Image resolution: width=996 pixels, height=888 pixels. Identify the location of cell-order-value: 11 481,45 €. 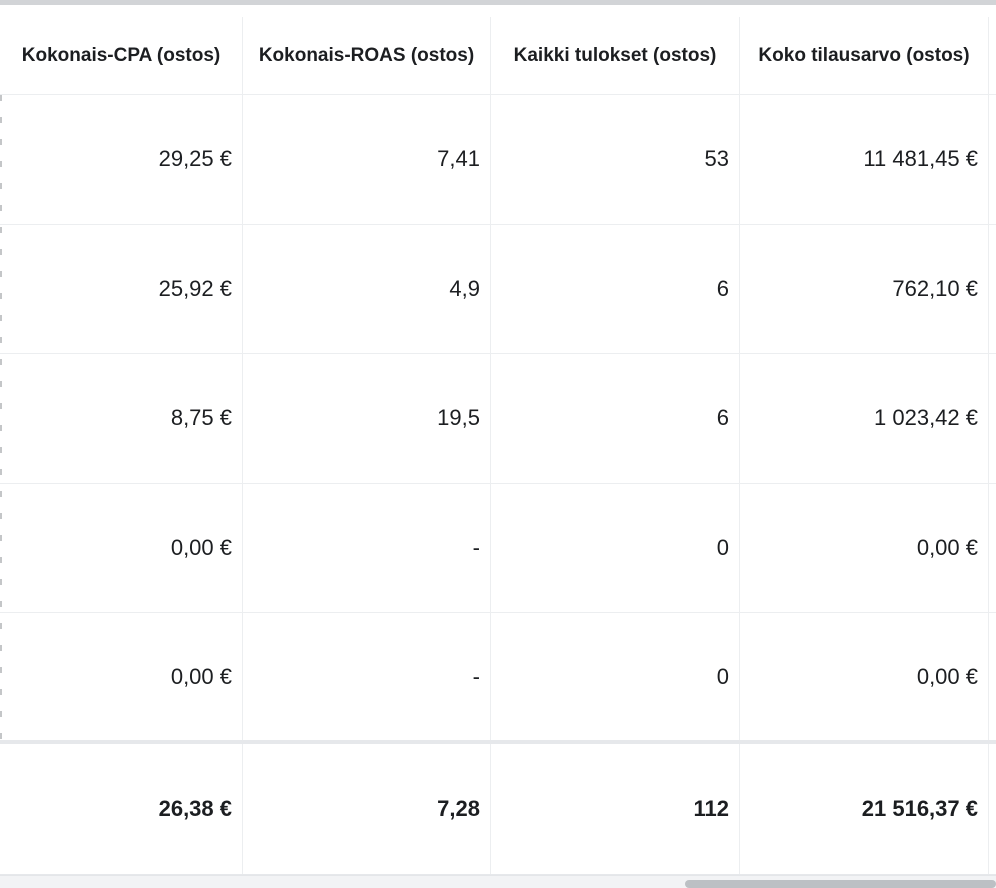
(864, 159).